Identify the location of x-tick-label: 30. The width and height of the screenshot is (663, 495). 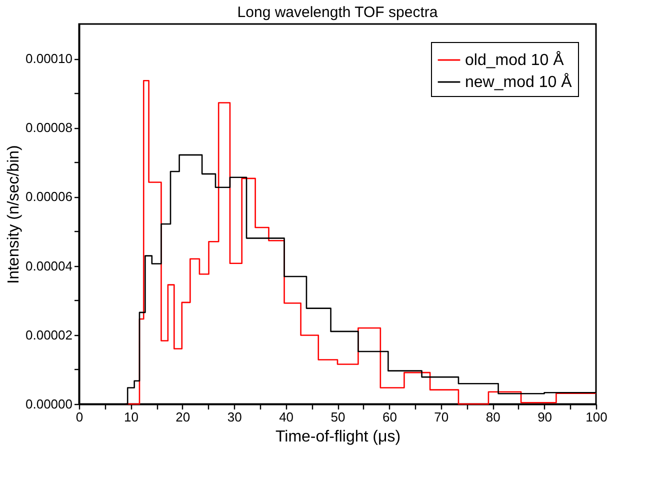
(234, 417).